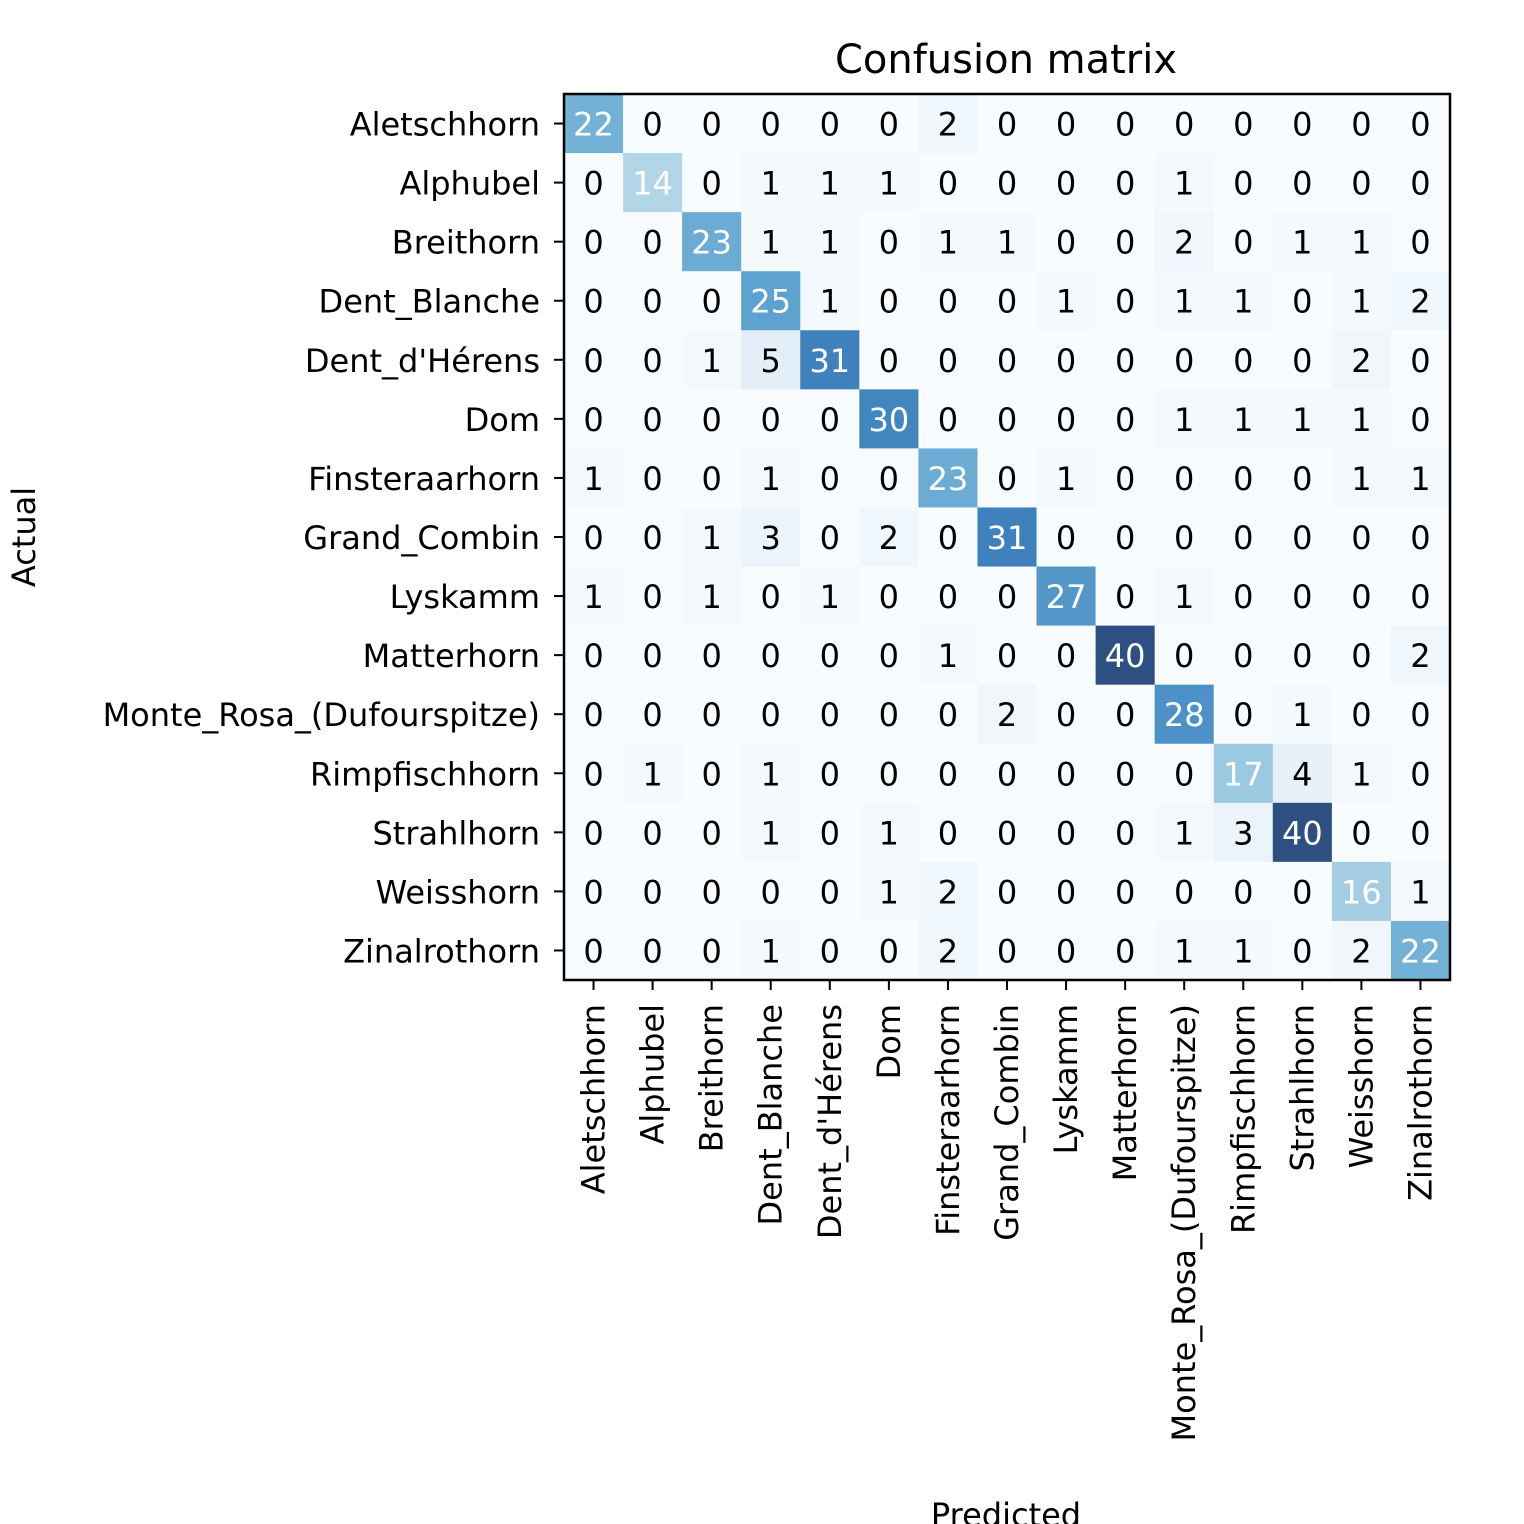 The image size is (1524, 1524). Describe the element at coordinates (1007, 1122) in the screenshot. I see `x-tick-label: Grand_Combin` at that location.